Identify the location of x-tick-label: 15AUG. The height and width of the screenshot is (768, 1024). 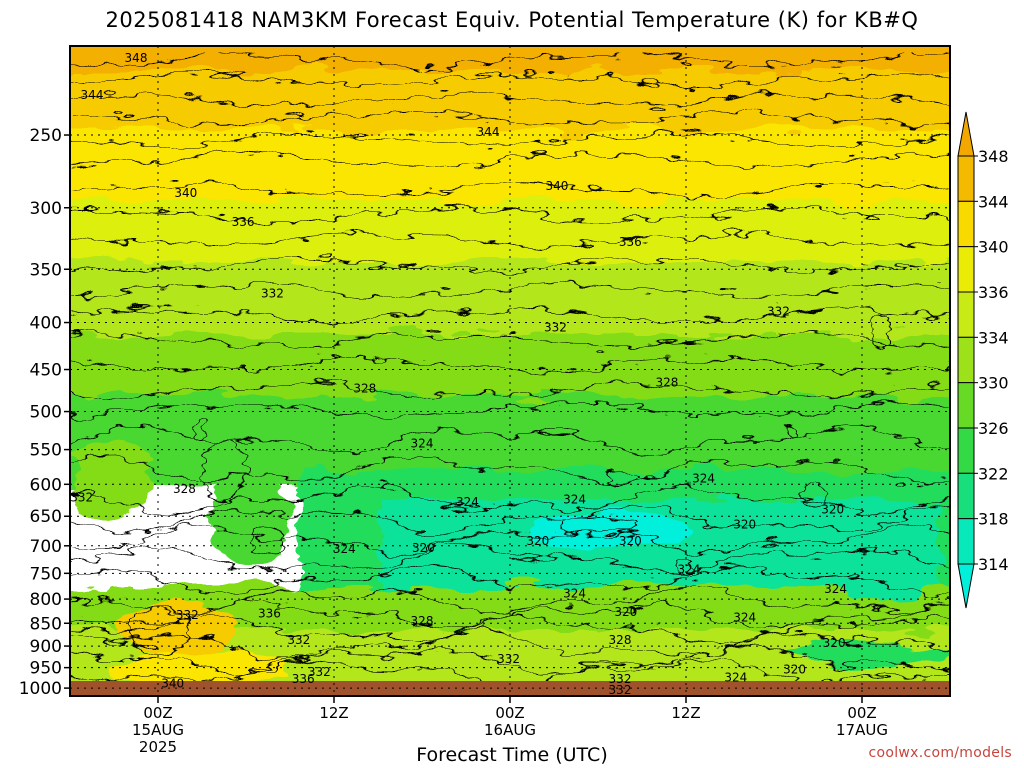
(158, 730).